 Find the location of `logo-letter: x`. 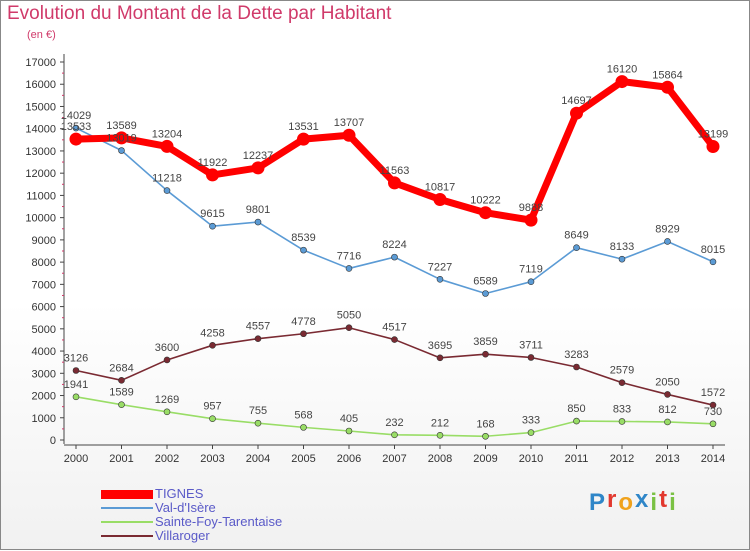

logo-letter: x is located at coordinates (643, 499).